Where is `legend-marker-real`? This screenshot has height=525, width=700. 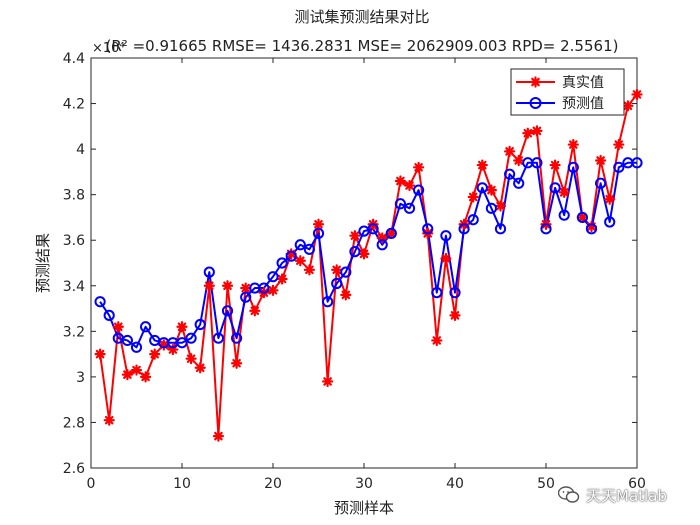
legend-marker-real is located at coordinates (535, 82).